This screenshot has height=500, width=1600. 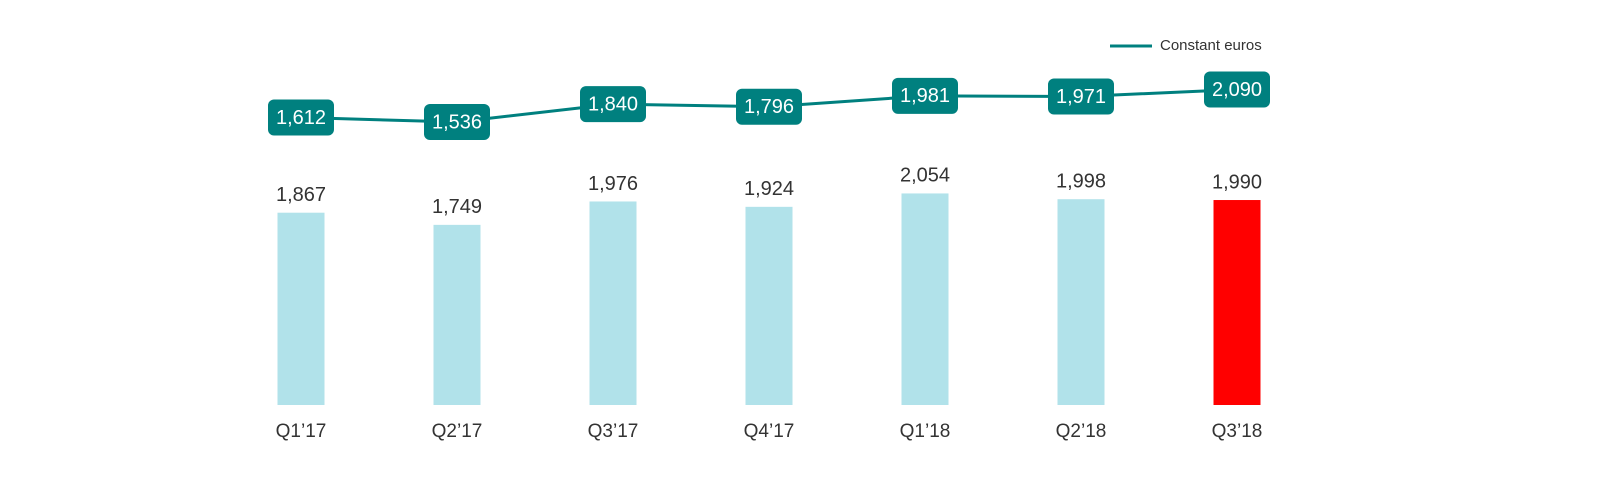 I want to click on x-tick-label: Q2’17, so click(x=457, y=431).